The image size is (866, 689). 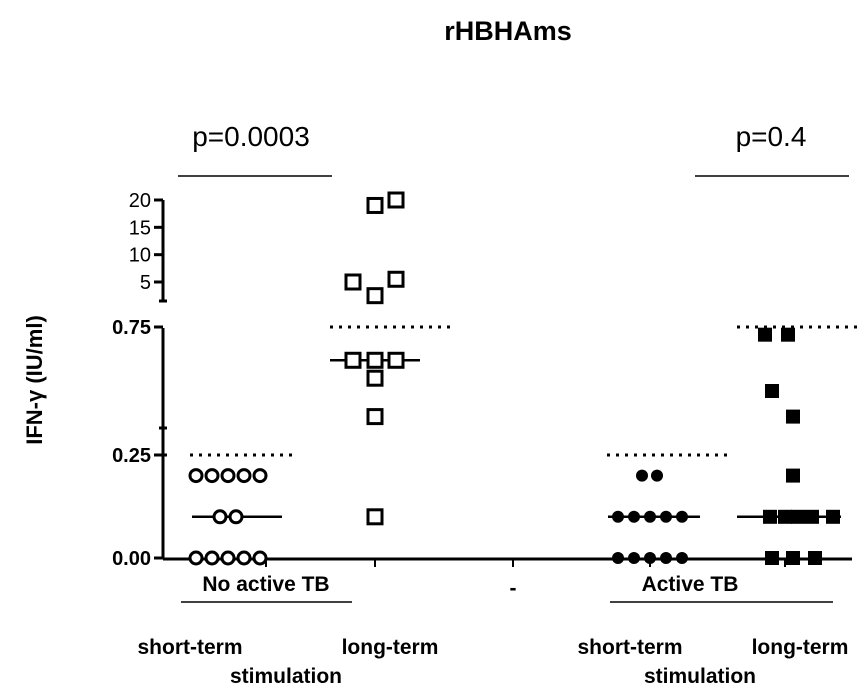 What do you see at coordinates (145, 283) in the screenshot?
I see `y-tick-label: 5` at bounding box center [145, 283].